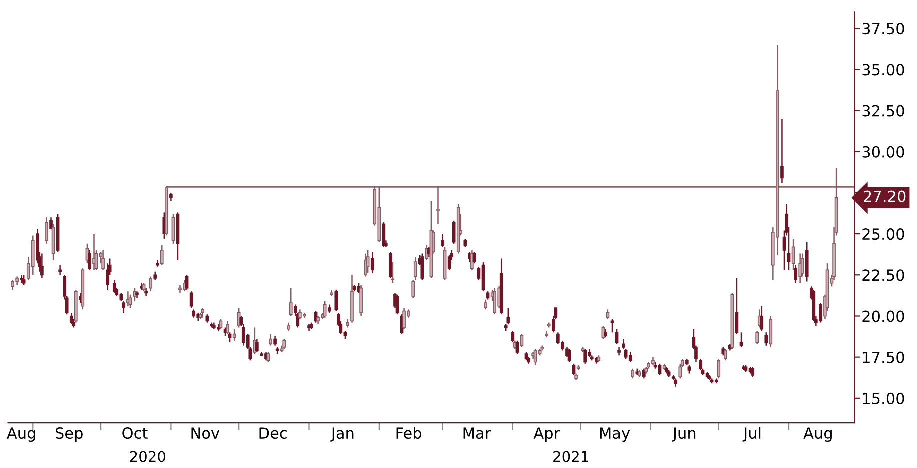  Describe the element at coordinates (148, 456) in the screenshot. I see `text: 2020` at that location.